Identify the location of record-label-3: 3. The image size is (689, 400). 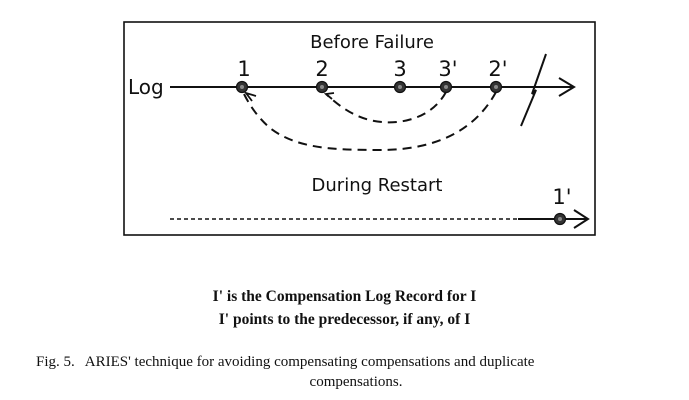
(399, 69).